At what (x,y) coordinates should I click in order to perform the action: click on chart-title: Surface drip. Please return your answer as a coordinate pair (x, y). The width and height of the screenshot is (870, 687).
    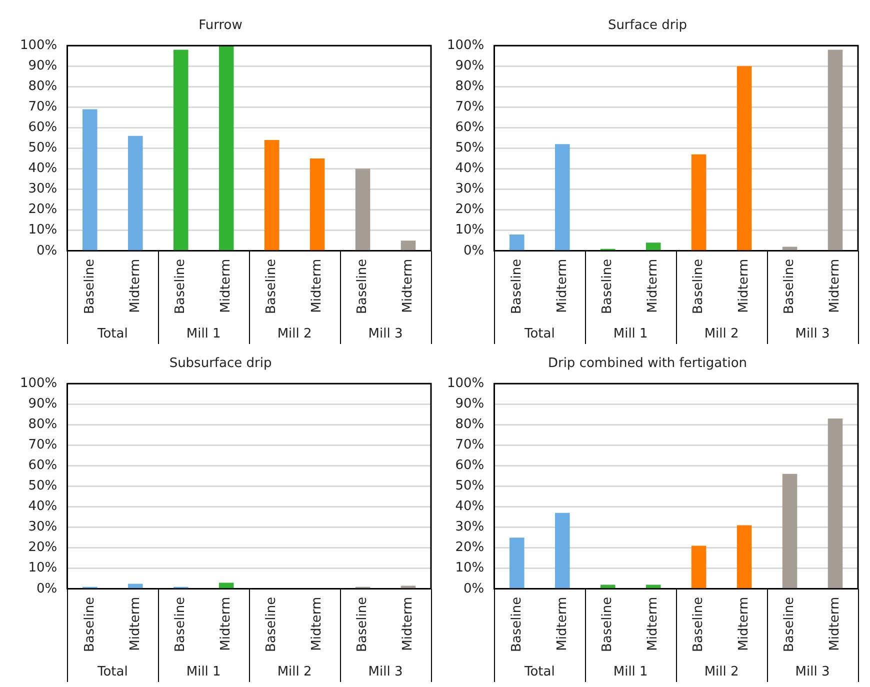
    Looking at the image, I should click on (648, 26).